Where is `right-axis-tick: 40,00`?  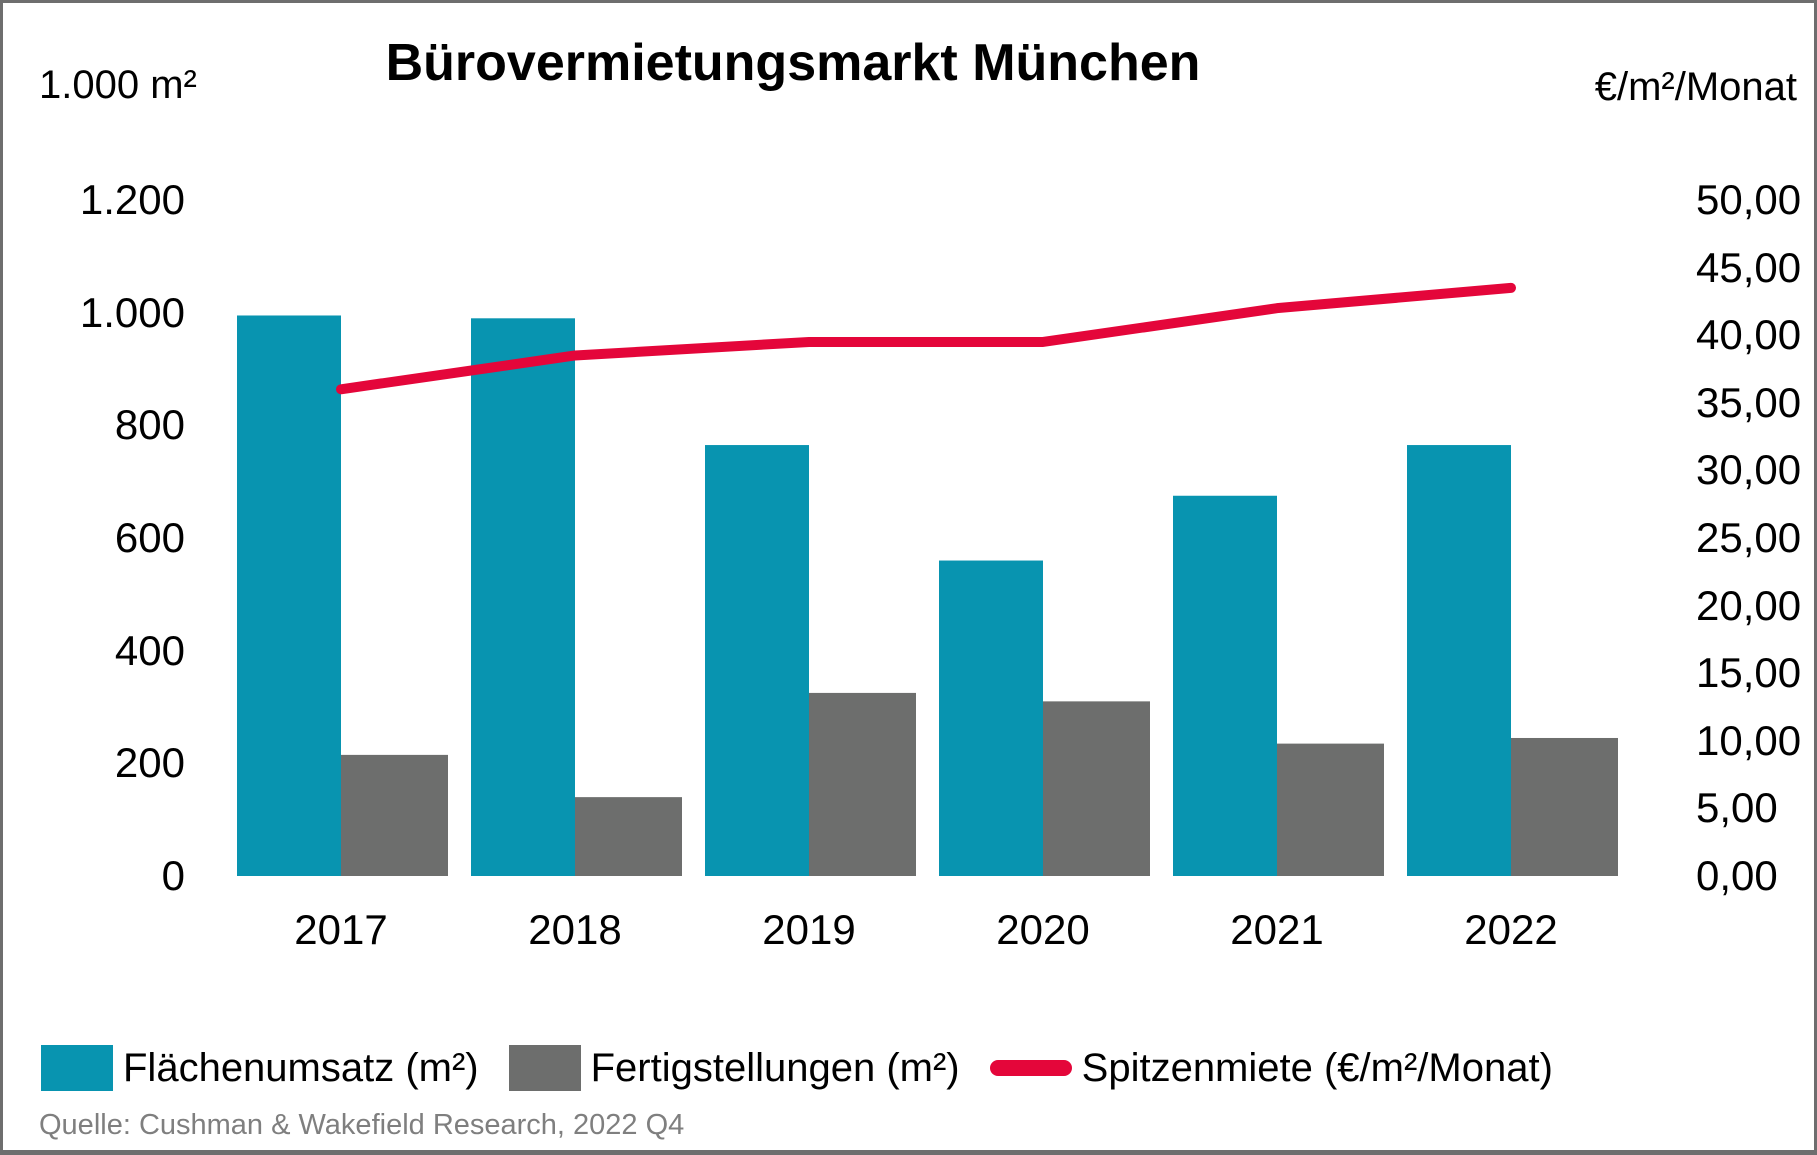 right-axis-tick: 40,00 is located at coordinates (1749, 335).